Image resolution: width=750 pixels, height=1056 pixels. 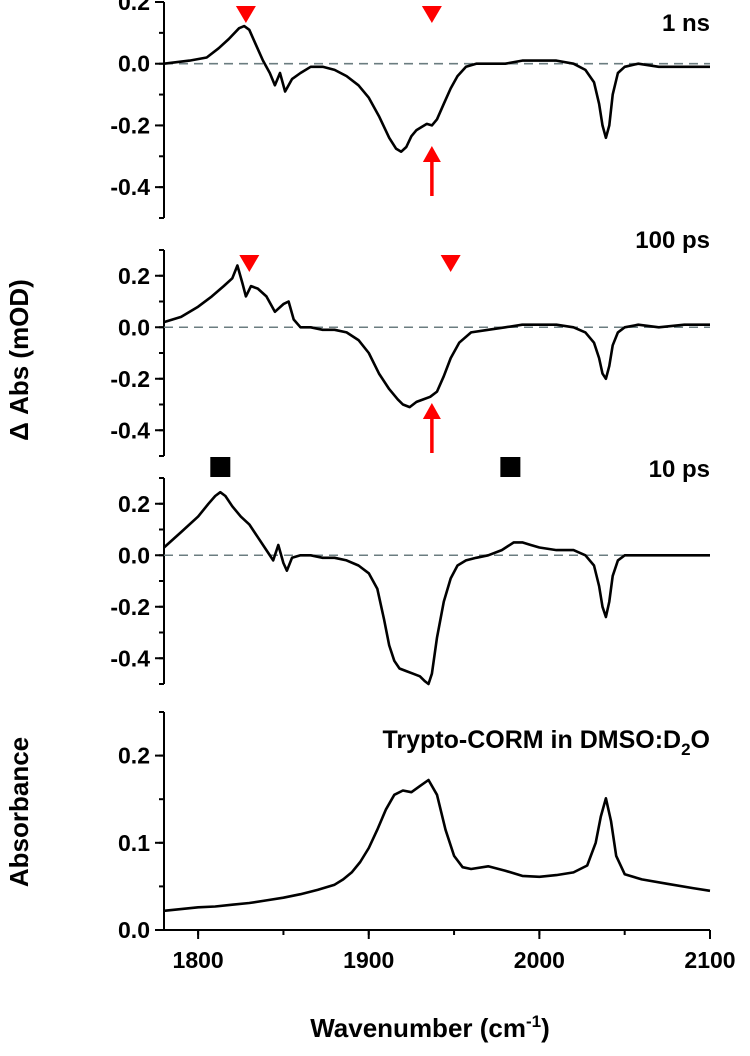 What do you see at coordinates (679, 469) in the screenshot?
I see `panel-title: 10 ps` at bounding box center [679, 469].